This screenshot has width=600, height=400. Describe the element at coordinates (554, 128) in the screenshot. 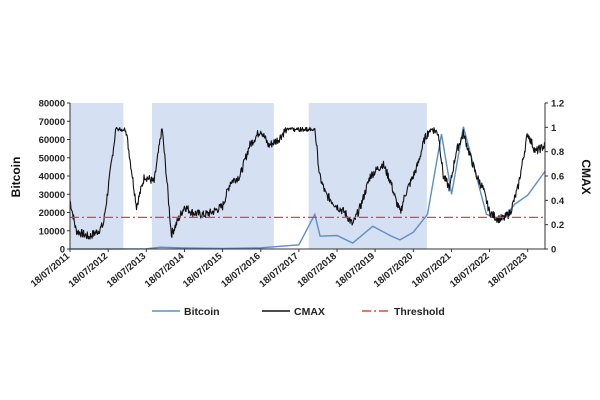

I see `y-right-tick-label: 1` at that location.